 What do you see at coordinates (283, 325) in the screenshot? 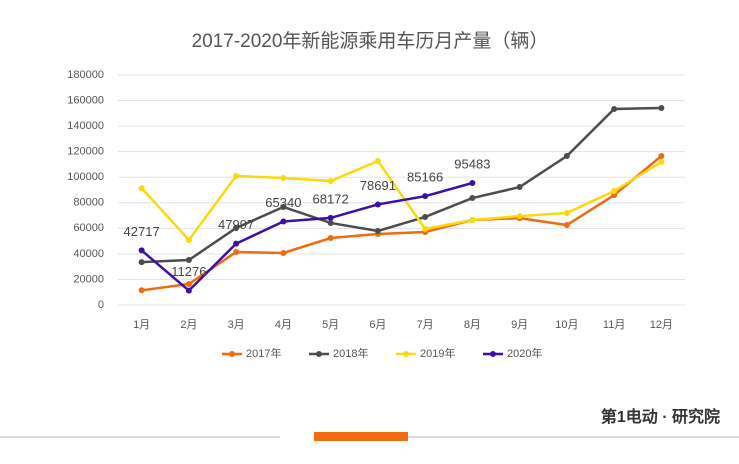
I see `x-tick-label: 4月` at bounding box center [283, 325].